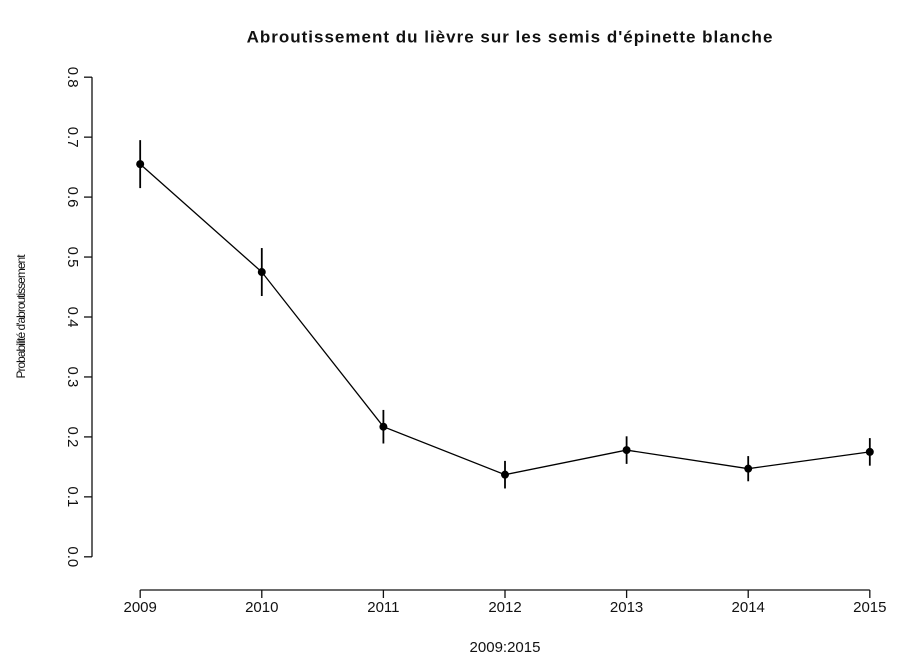 The height and width of the screenshot is (659, 903). Describe the element at coordinates (72, 197) in the screenshot. I see `y-tick-label: 0.6` at that location.